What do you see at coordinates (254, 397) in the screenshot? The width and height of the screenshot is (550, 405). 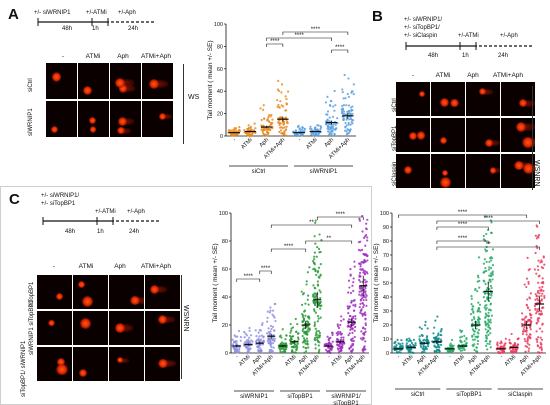 I see `group-label: siWRNIP1` at bounding box center [254, 397].